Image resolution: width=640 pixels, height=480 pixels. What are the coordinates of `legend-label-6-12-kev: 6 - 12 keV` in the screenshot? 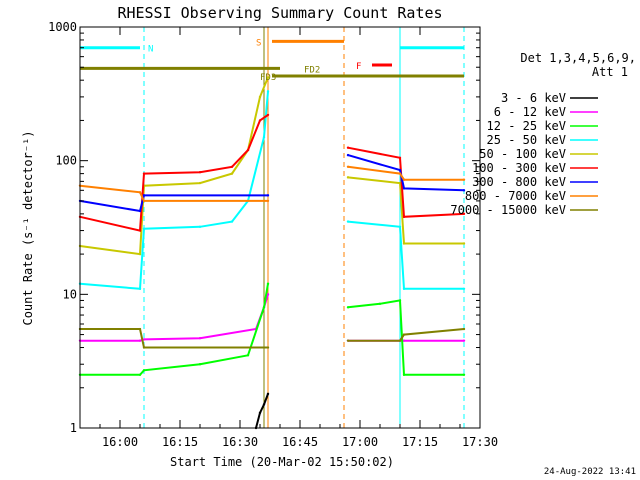 It's located at (530, 112).